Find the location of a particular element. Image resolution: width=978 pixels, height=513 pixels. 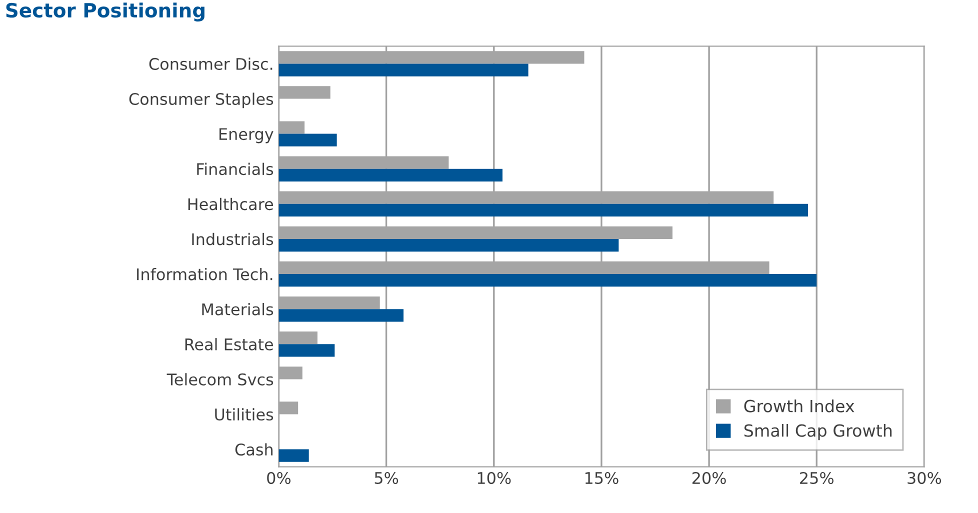

legend-label: Growth Index is located at coordinates (799, 405).